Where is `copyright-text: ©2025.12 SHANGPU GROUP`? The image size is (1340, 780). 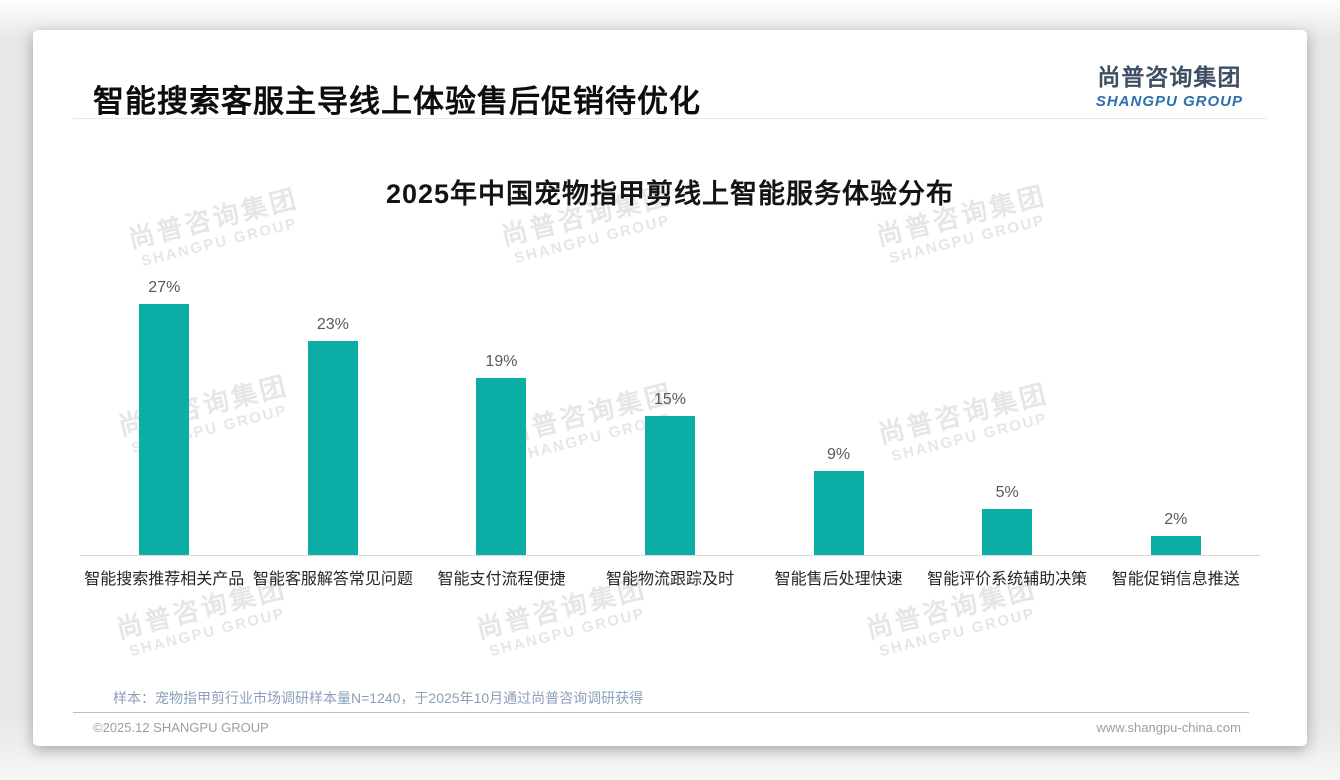 copyright-text: ©2025.12 SHANGPU GROUP is located at coordinates (181, 727).